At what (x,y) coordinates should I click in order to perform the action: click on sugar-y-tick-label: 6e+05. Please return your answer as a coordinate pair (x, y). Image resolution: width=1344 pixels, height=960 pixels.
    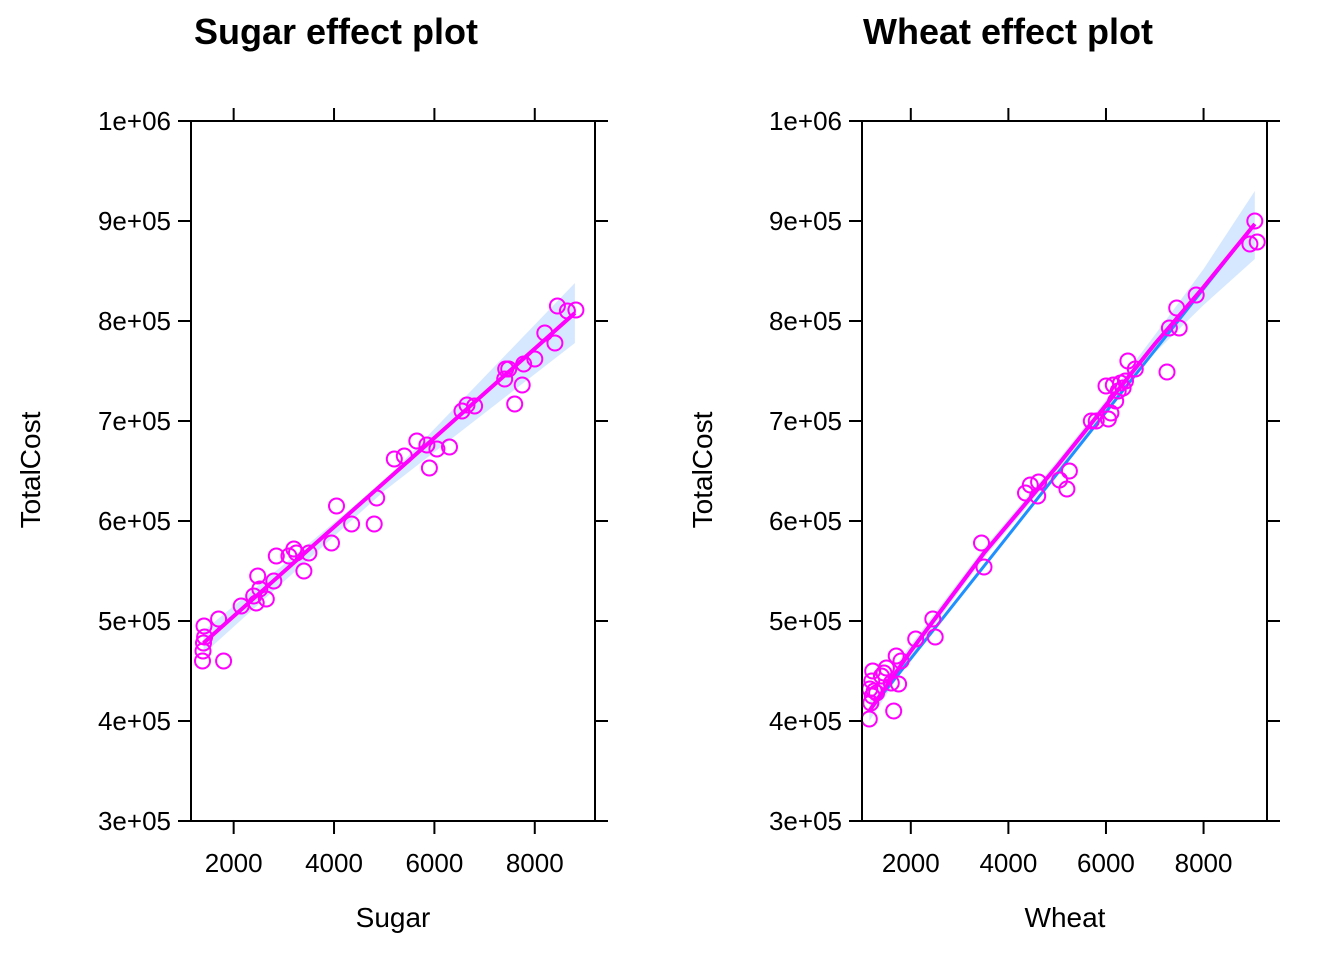
    Looking at the image, I should click on (134, 521).